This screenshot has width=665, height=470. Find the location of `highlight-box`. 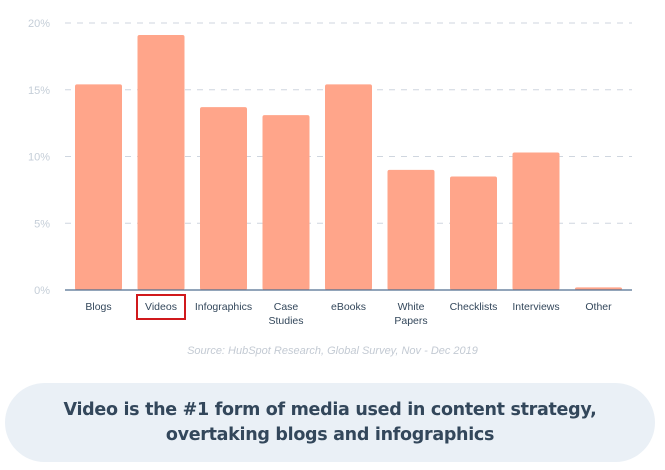

highlight-box is located at coordinates (161, 307).